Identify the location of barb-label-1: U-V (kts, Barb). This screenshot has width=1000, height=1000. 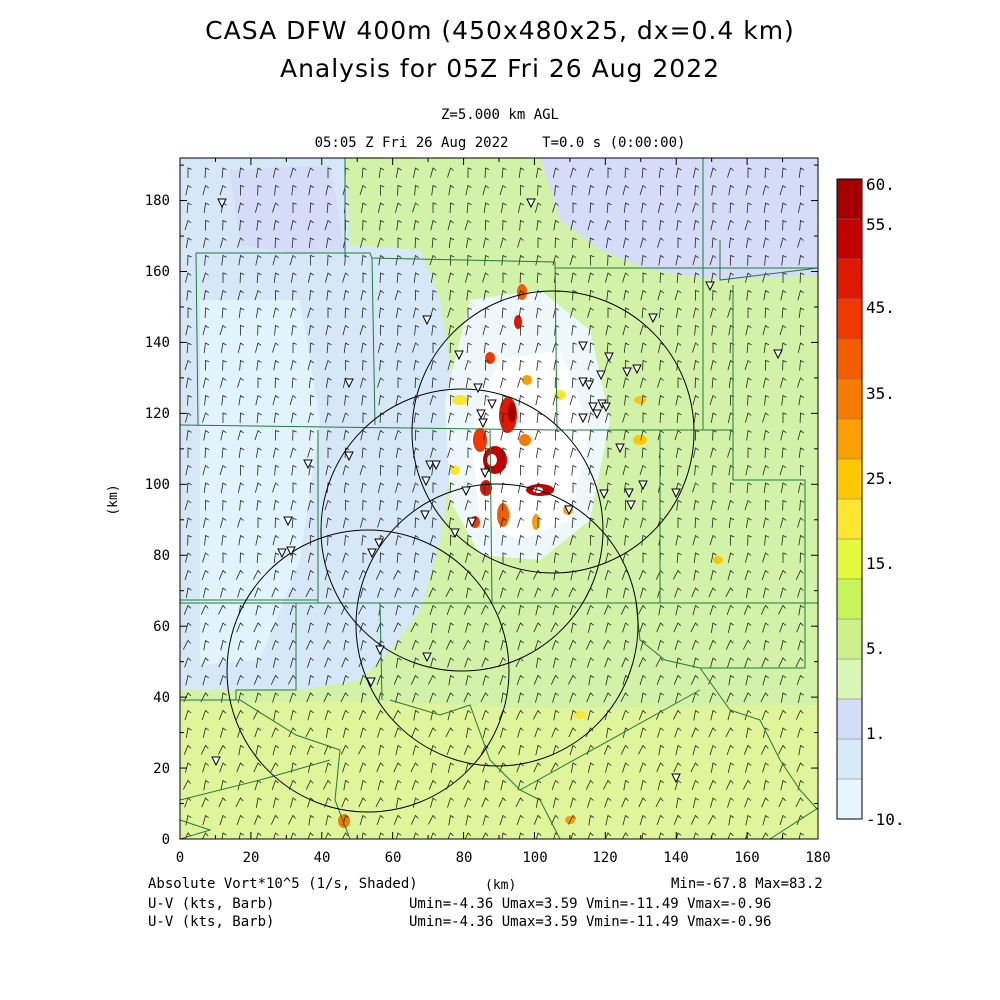
(211, 904).